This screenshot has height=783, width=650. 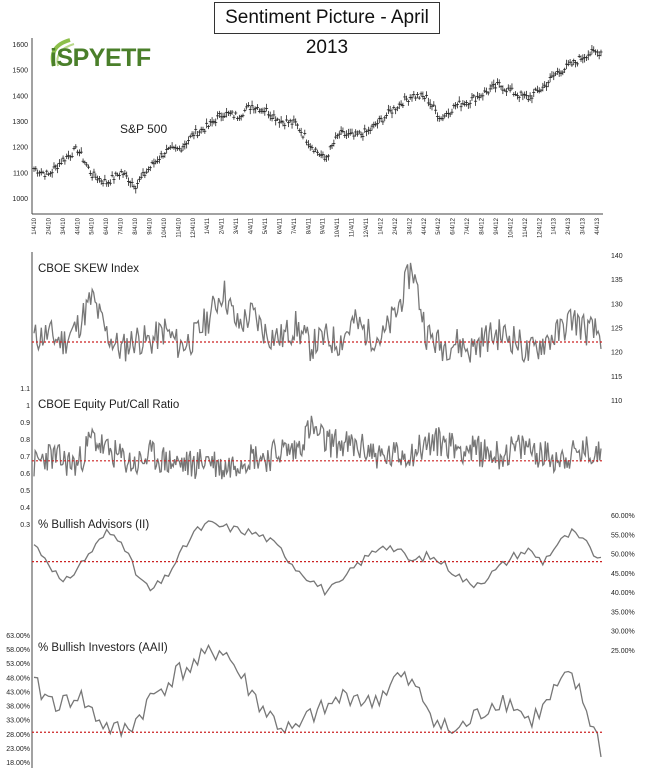 What do you see at coordinates (20, 199) in the screenshot?
I see `sp500-y-tick-label: 1000` at bounding box center [20, 199].